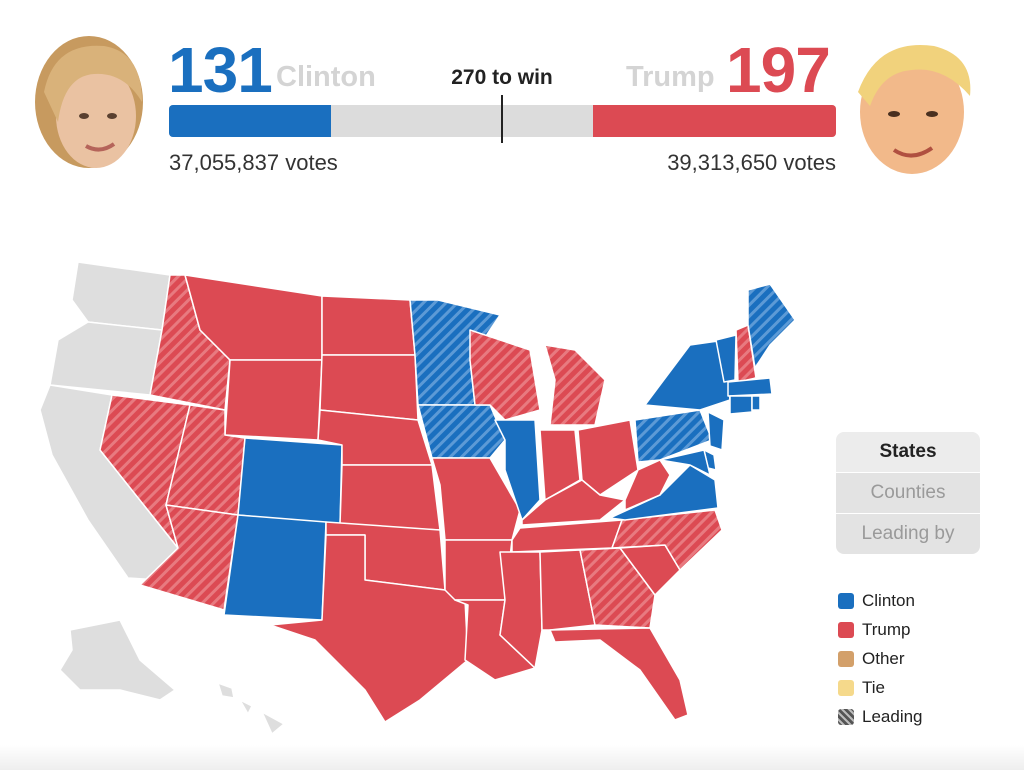 This screenshot has width=1024, height=770. Describe the element at coordinates (567, 590) in the screenshot. I see `state-alabama` at that location.